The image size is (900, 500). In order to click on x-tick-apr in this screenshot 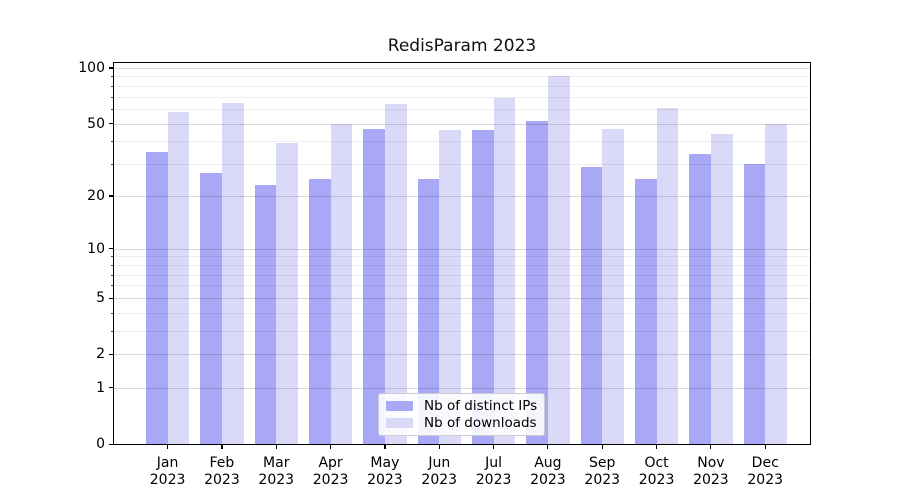, I will do `click(330, 447)`.